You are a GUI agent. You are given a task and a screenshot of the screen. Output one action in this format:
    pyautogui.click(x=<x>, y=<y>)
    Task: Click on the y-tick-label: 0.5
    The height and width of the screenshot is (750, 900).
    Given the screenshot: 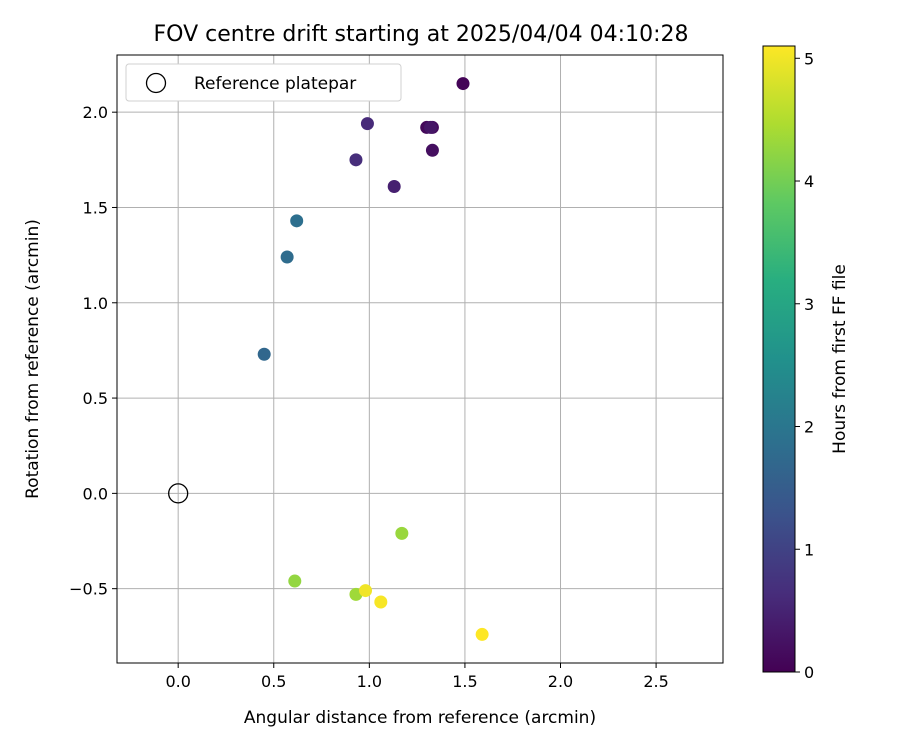 What is the action you would take?
    pyautogui.click(x=95, y=398)
    